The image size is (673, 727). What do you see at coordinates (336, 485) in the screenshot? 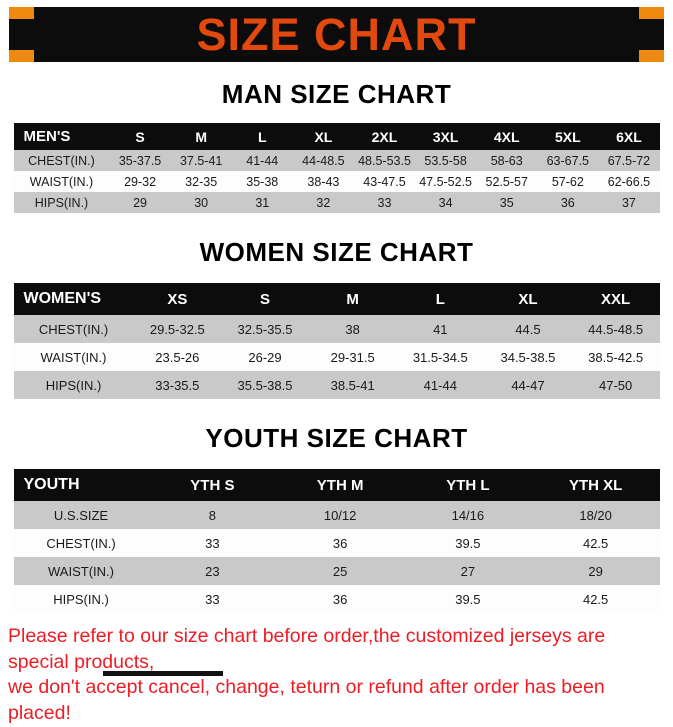
I see `table-header-row: YOUTH YTH S YTH M YTH L YTH XL` at bounding box center [336, 485].